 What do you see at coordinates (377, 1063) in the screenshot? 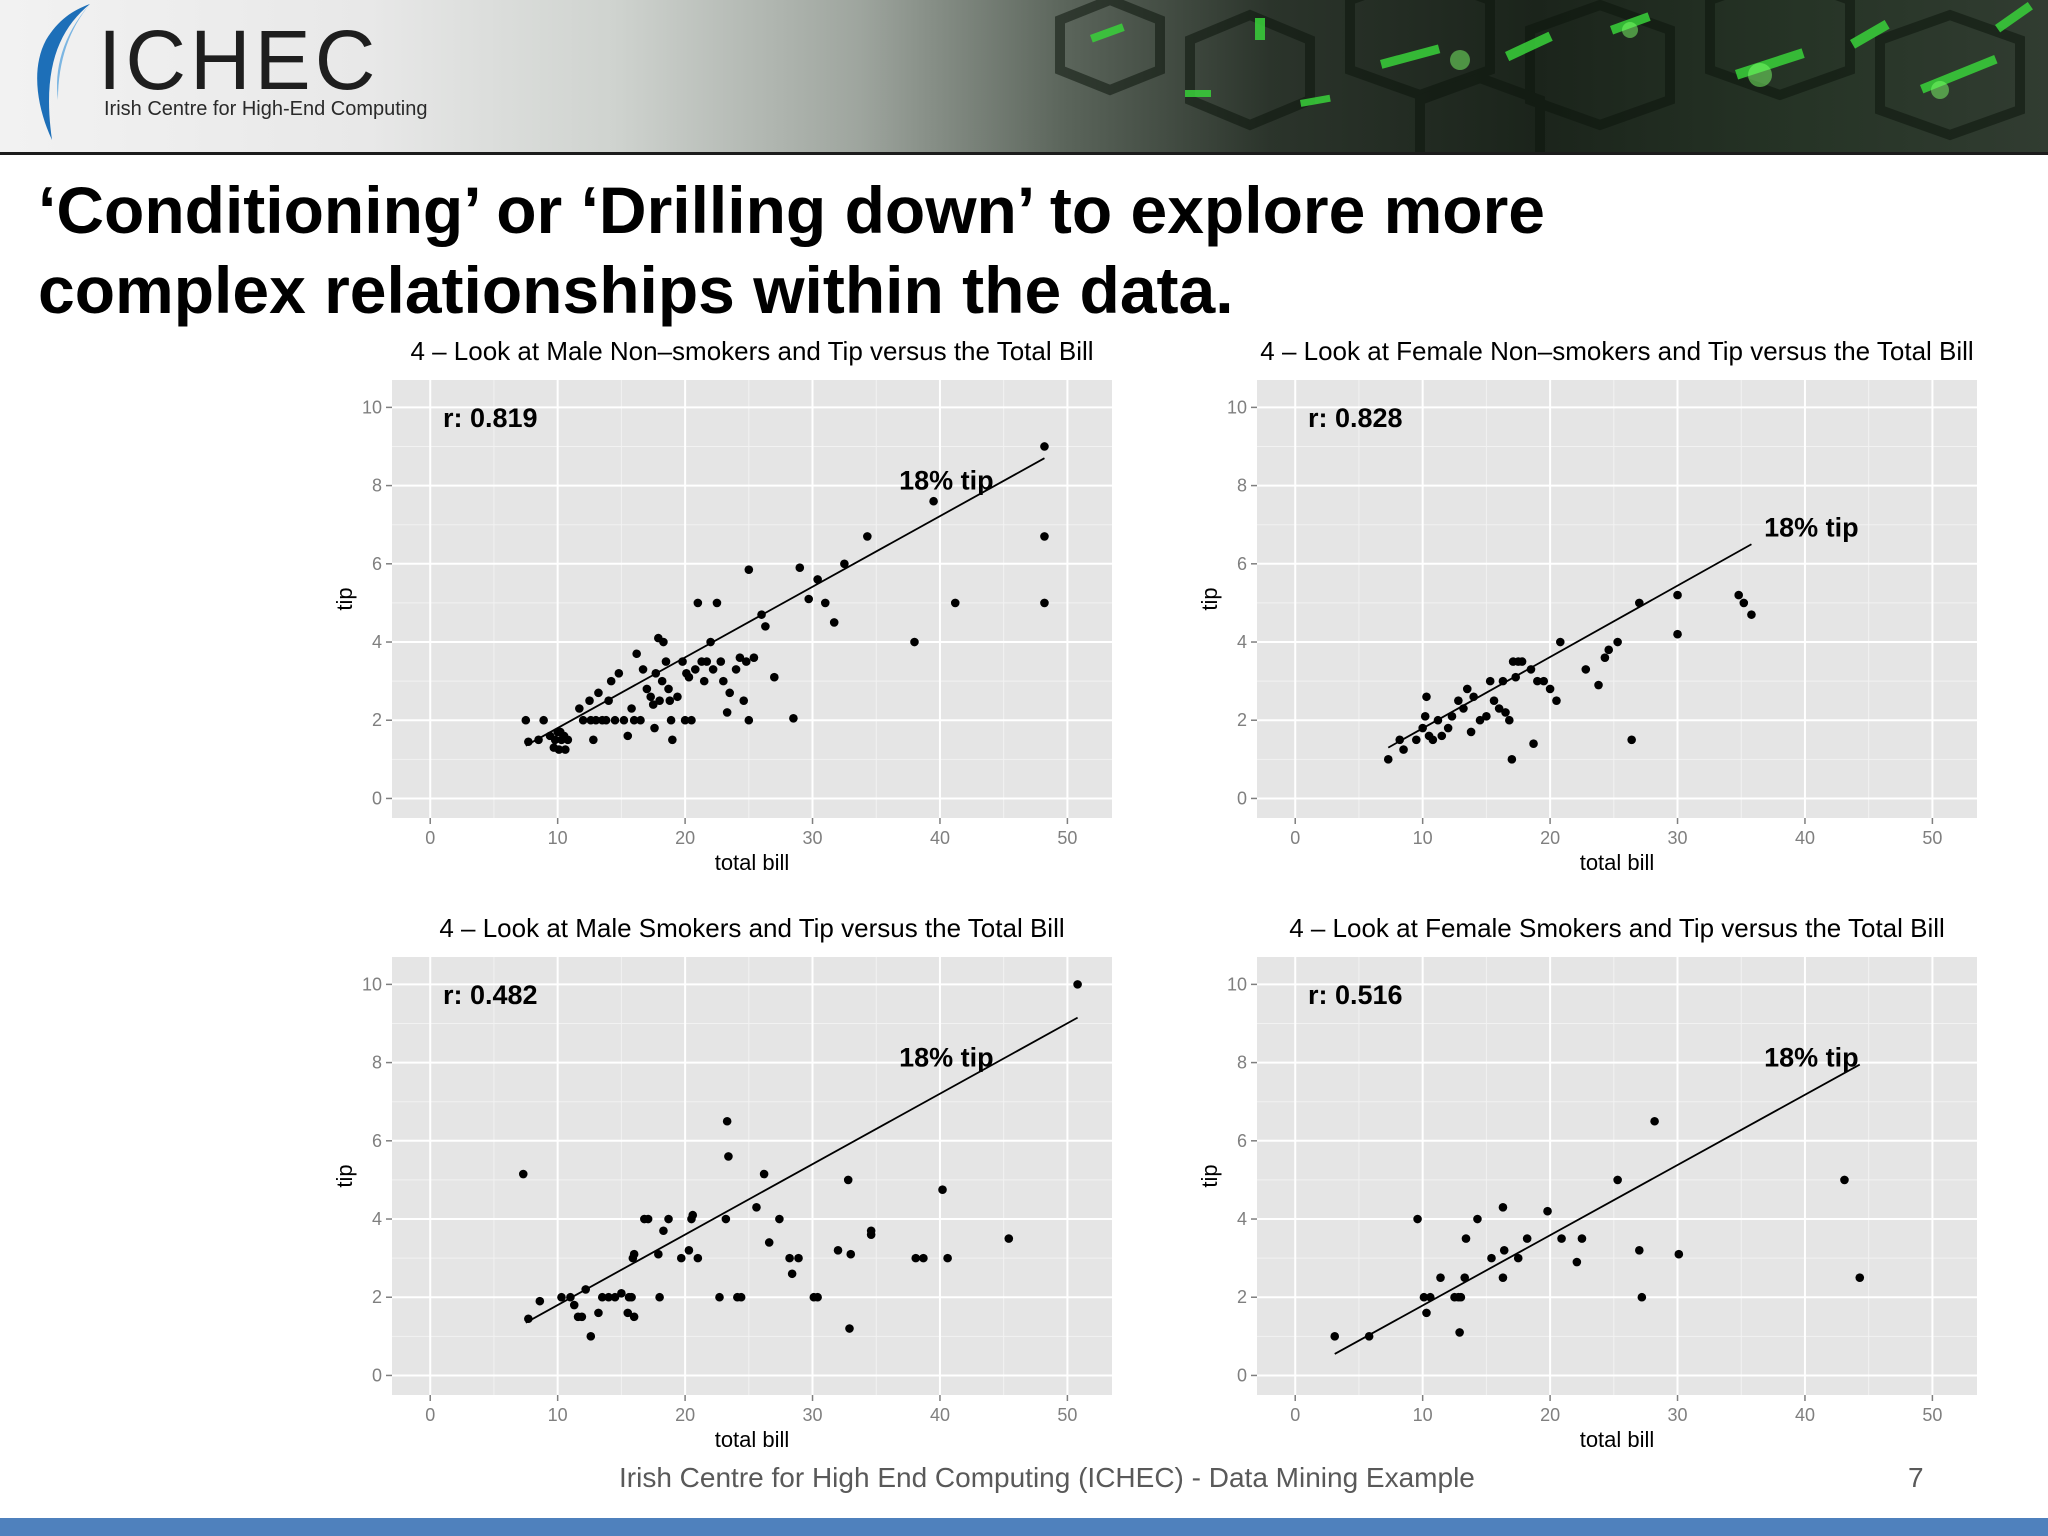
I see `y-tick-label: 8` at bounding box center [377, 1063].